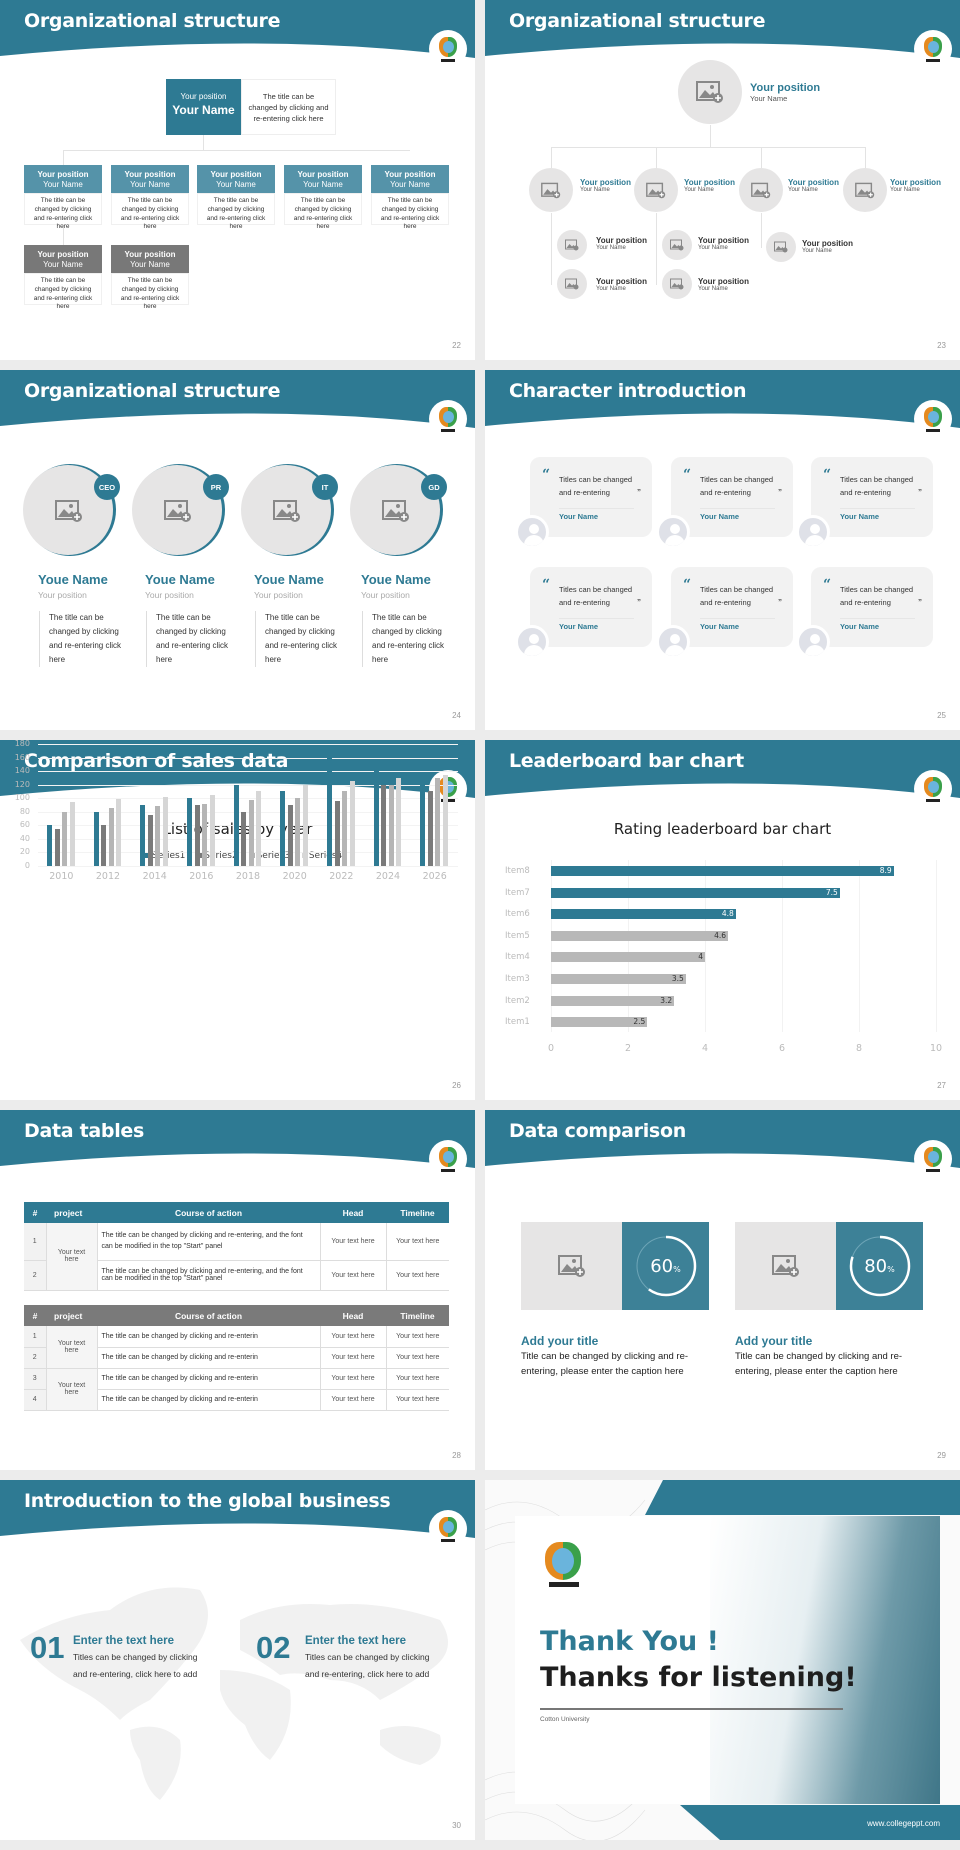 Image resolution: width=960 pixels, height=1850 pixels. What do you see at coordinates (217, 856) in the screenshot?
I see `legend-item: Series2` at bounding box center [217, 856].